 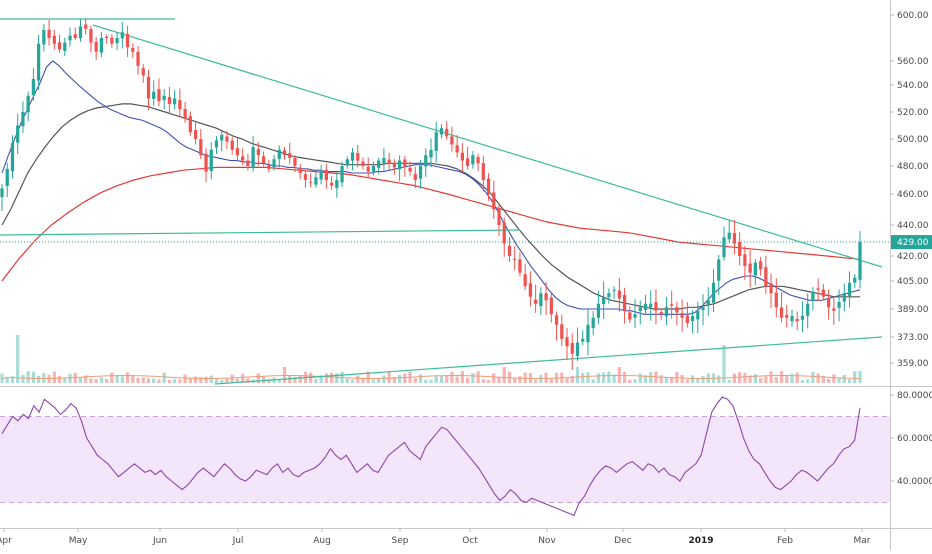 I want to click on price-tick-label: 480.00, so click(x=913, y=167).